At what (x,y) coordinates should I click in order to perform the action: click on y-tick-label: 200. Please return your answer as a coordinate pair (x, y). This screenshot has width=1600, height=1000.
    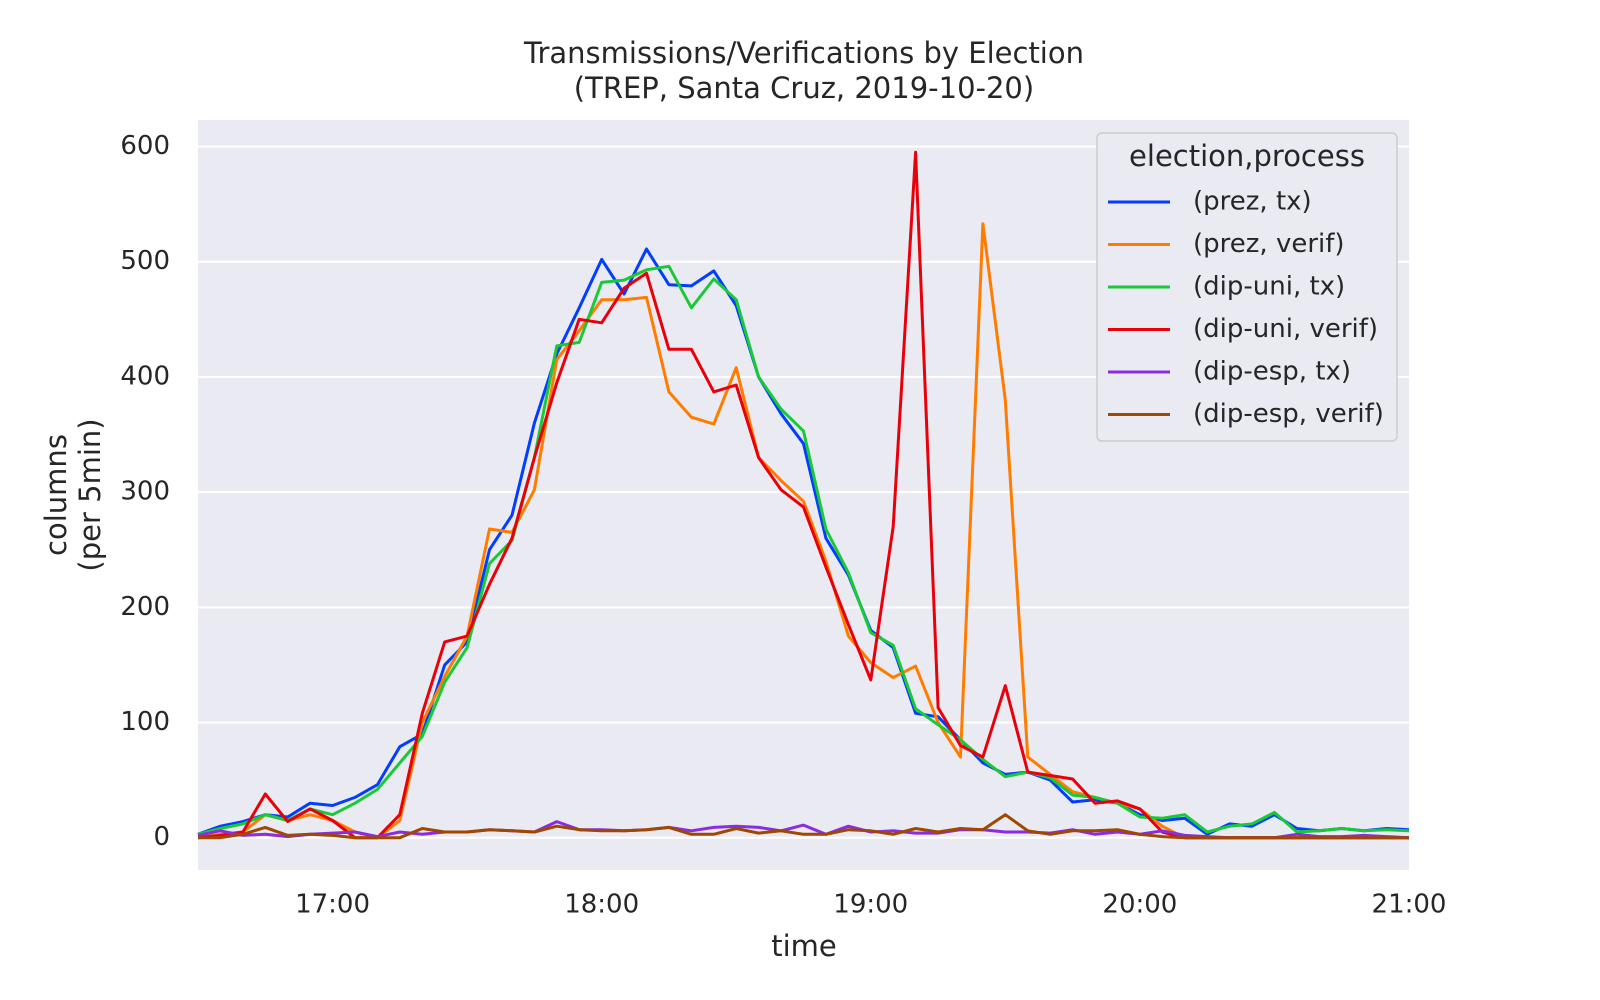
    Looking at the image, I should click on (145, 607).